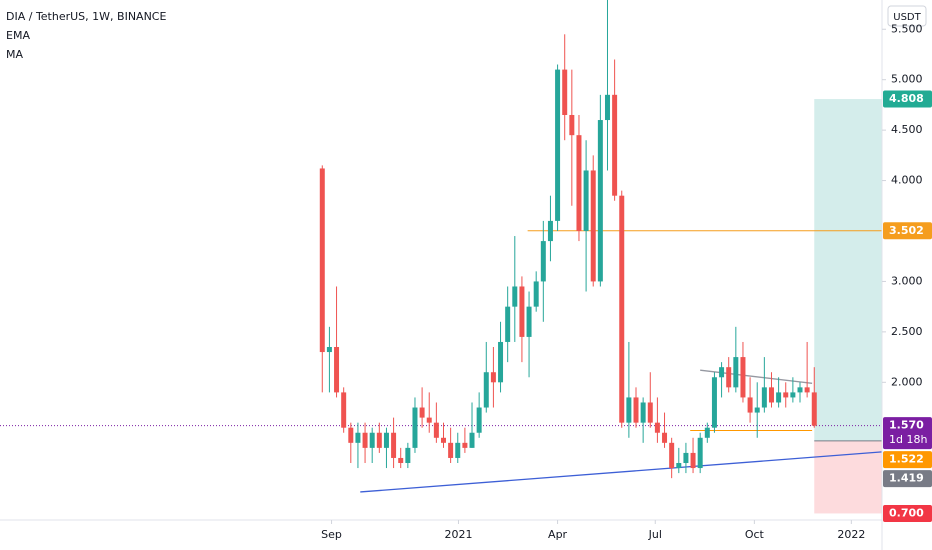 This screenshot has width=932, height=550. I want to click on currency-box, so click(907, 16).